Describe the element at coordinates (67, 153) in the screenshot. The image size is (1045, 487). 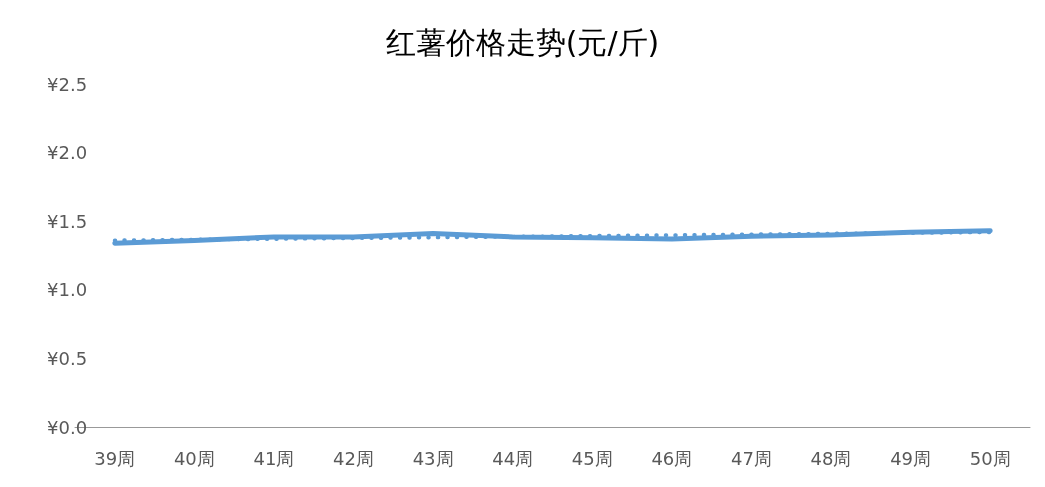
I see `y-tick-label: ¥2.0` at that location.